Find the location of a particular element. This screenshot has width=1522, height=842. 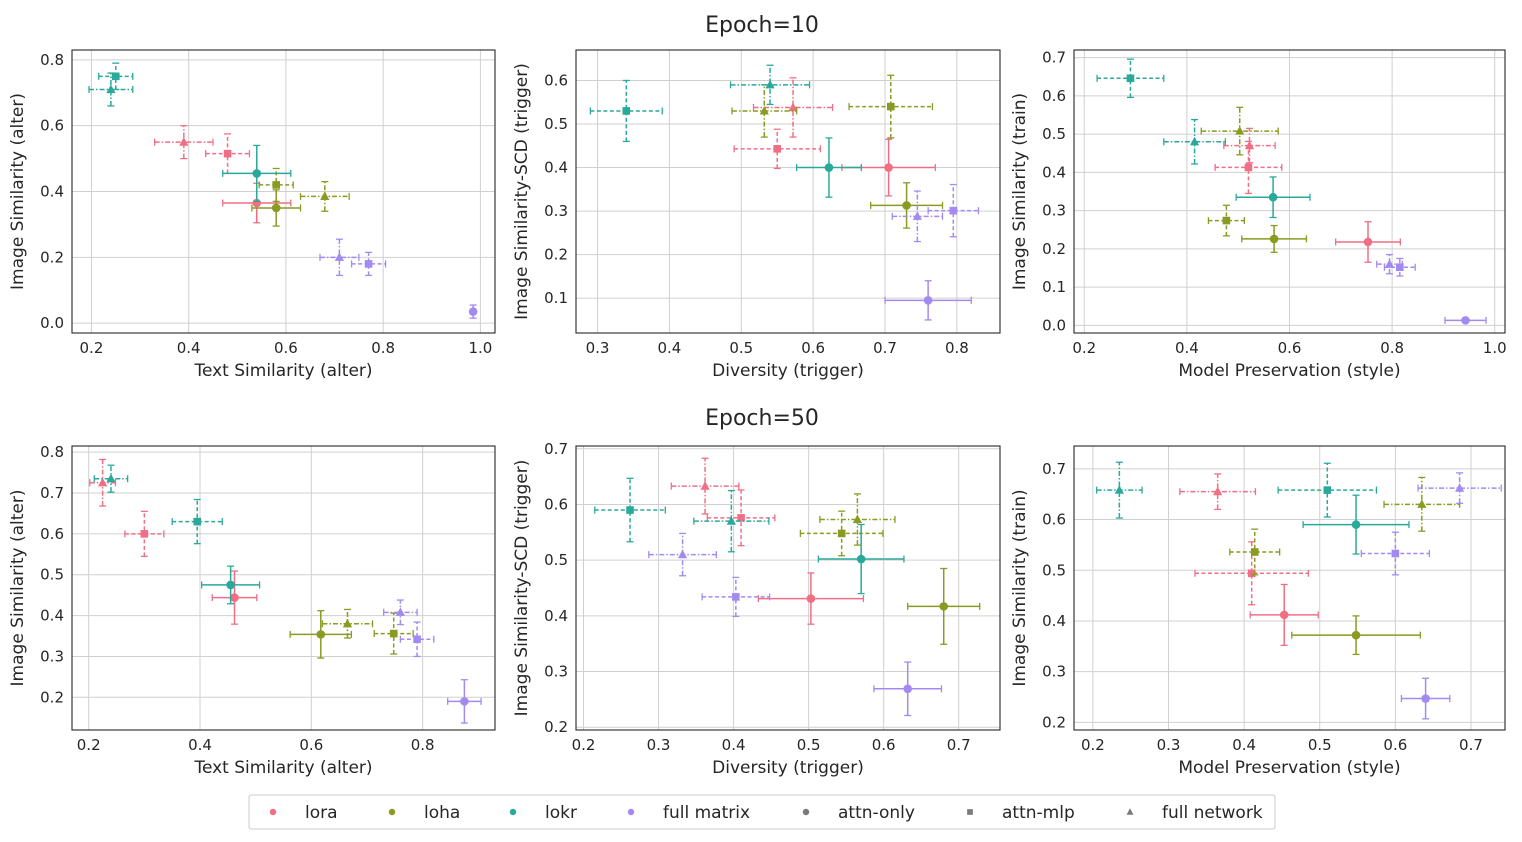

y-axis-label: Image Similarity (alter) is located at coordinates (18, 588).